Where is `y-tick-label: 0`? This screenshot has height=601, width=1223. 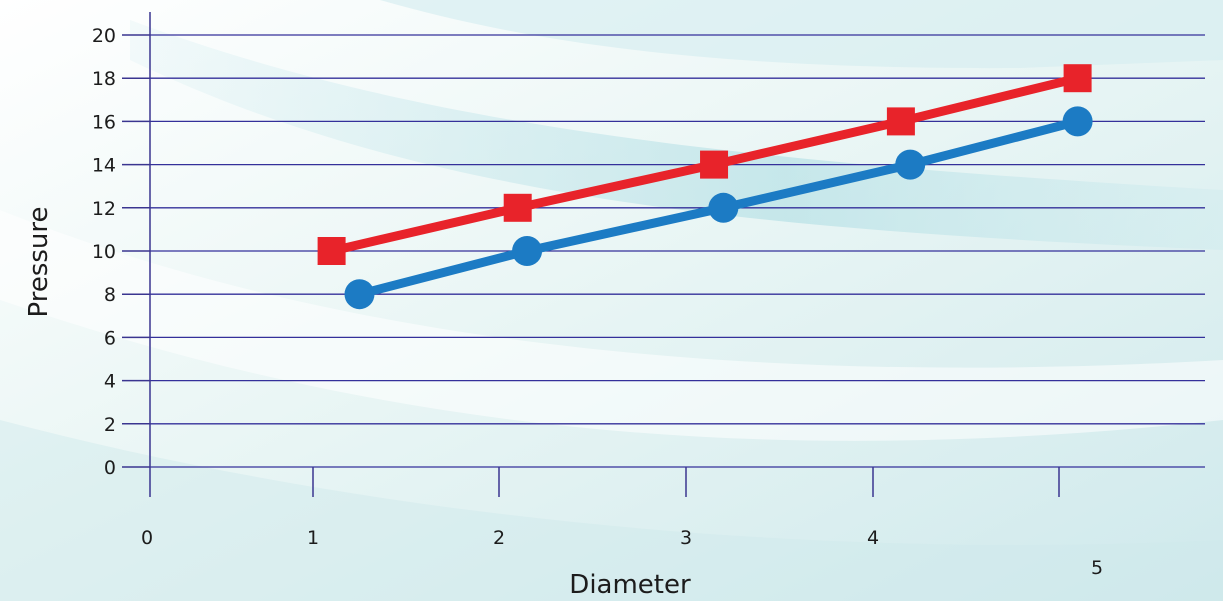
y-tick-label: 0 is located at coordinates (110, 468).